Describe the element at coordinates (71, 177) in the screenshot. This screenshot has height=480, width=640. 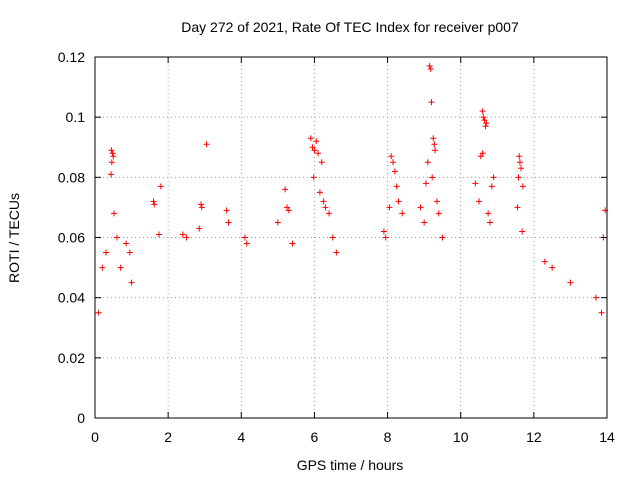
I see `y-tick-label: 0.08` at that location.